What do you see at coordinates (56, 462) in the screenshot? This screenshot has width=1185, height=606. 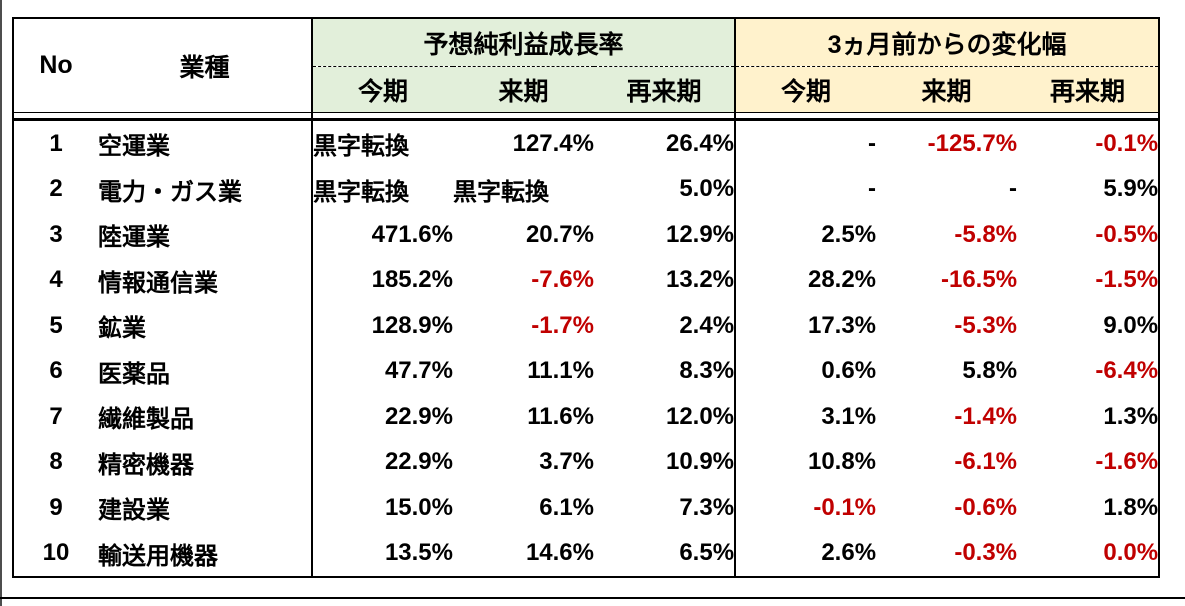 I see `row-number: 8` at bounding box center [56, 462].